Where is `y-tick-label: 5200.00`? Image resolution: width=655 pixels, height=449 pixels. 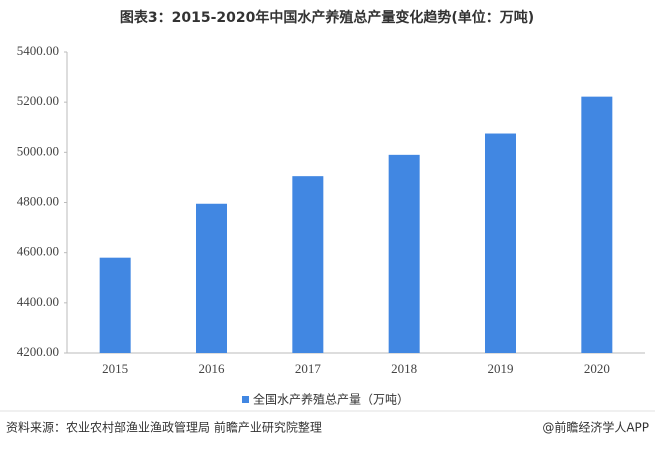 y-tick-label: 5200.00 is located at coordinates (38, 100).